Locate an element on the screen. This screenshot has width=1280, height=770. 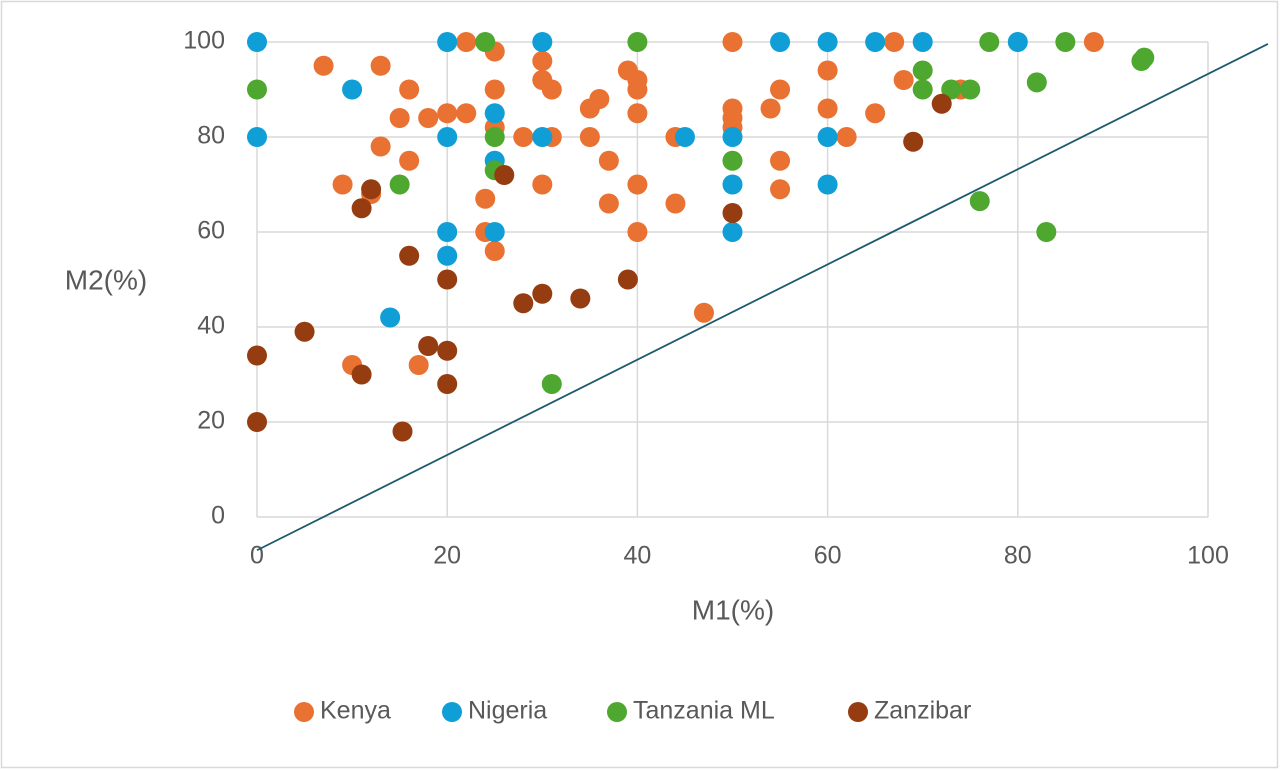
x-tick-label: 80 is located at coordinates (1018, 556).